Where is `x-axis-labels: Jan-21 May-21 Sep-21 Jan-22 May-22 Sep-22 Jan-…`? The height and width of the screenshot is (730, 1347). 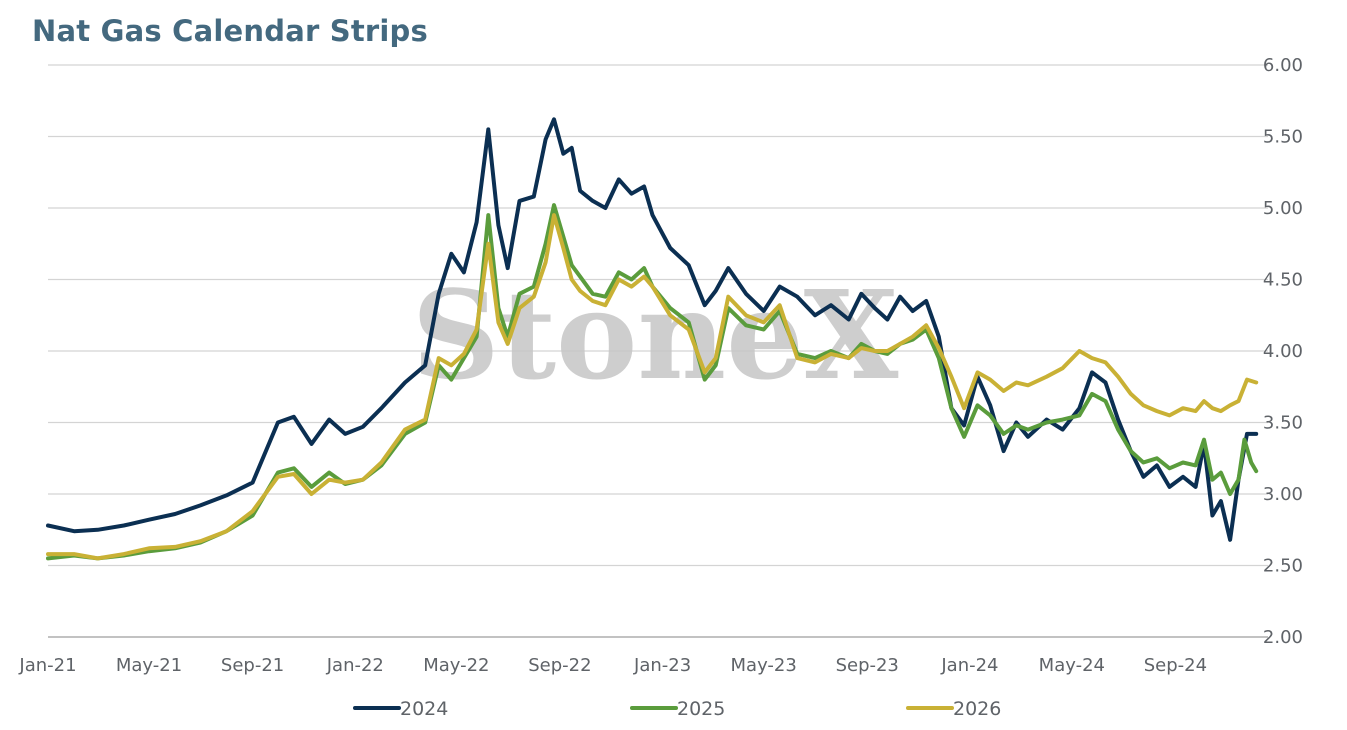 x-axis-labels: Jan-21 May-21 Sep-21 Jan-22 May-22 Sep-22 Jan-… is located at coordinates (612, 665).